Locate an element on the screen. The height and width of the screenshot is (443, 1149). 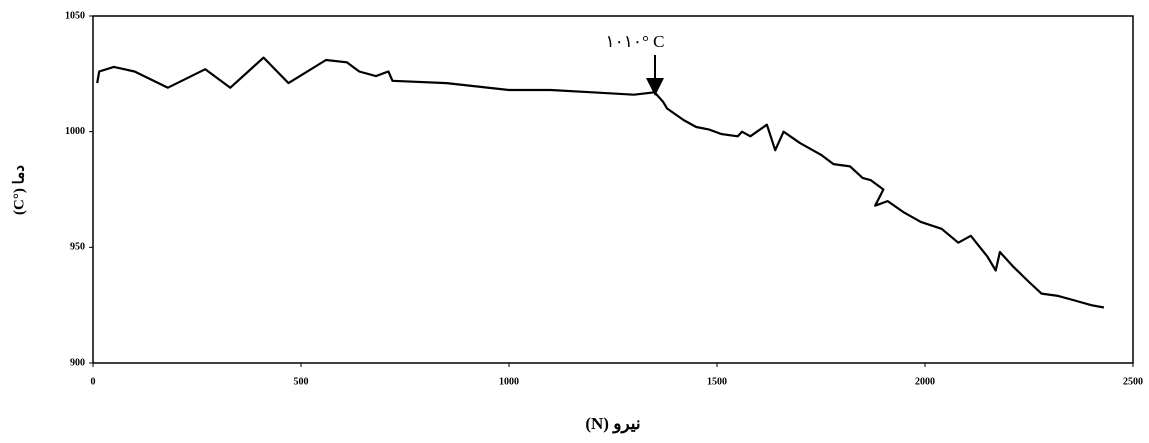
x-tick-label: 2500 is located at coordinates (1133, 381).